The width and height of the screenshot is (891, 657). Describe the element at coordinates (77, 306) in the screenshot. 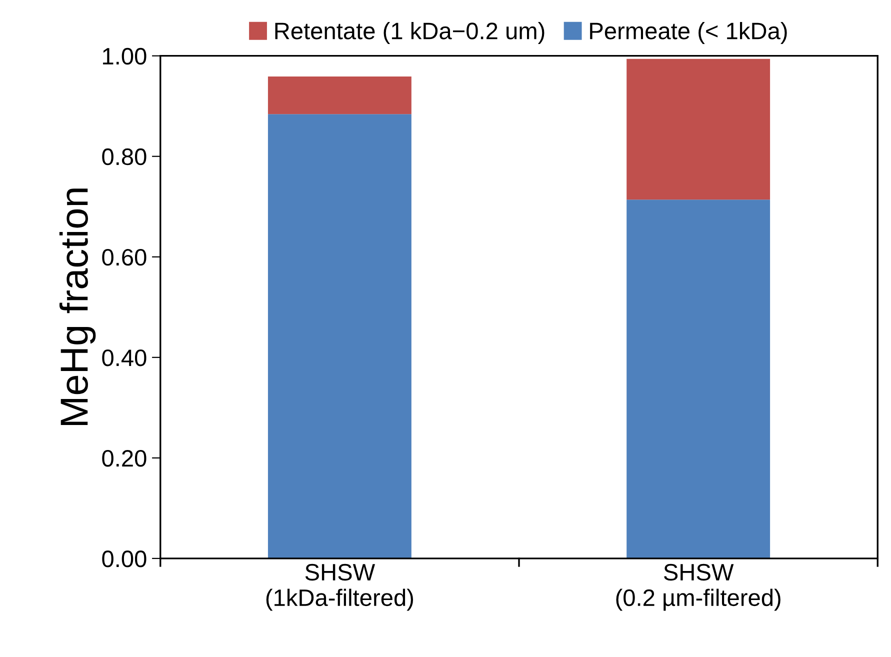

I see `y-axis-title: MeHg fraction` at that location.